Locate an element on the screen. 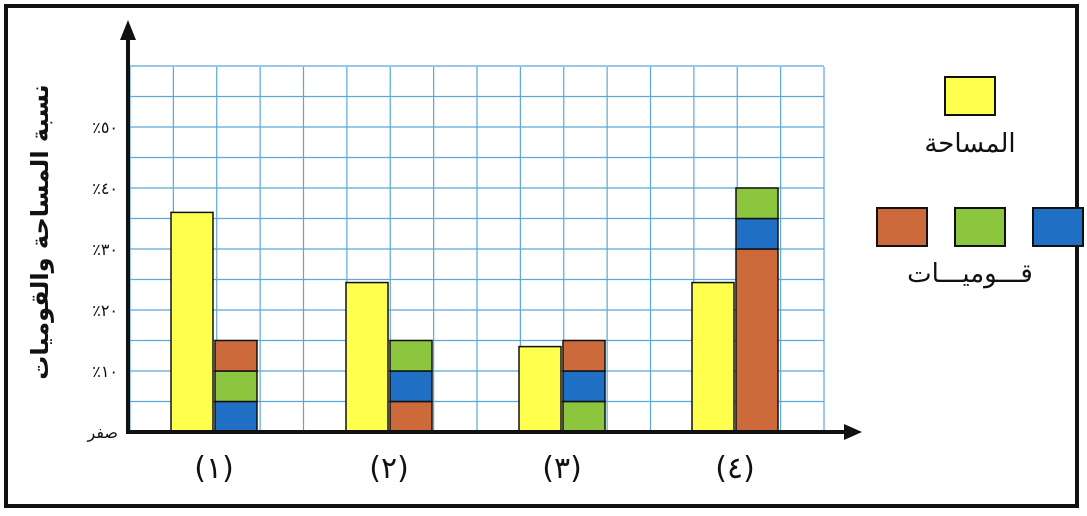 This screenshot has width=1087, height=516. y-axis-label: نسبة المساحة والقوميات is located at coordinates (40, 231).